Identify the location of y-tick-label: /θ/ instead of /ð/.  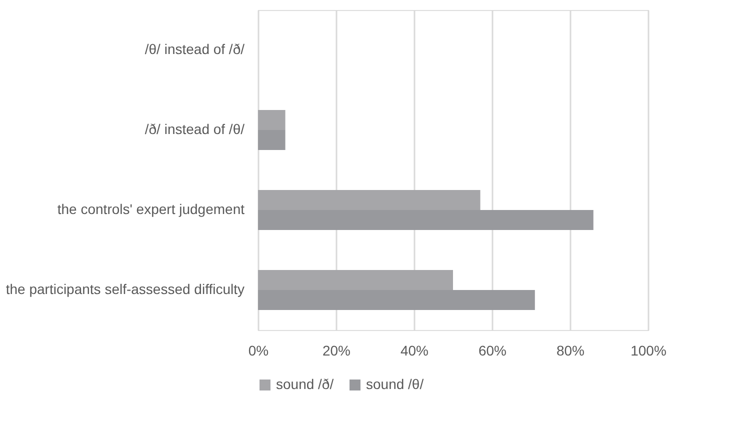
(194, 49).